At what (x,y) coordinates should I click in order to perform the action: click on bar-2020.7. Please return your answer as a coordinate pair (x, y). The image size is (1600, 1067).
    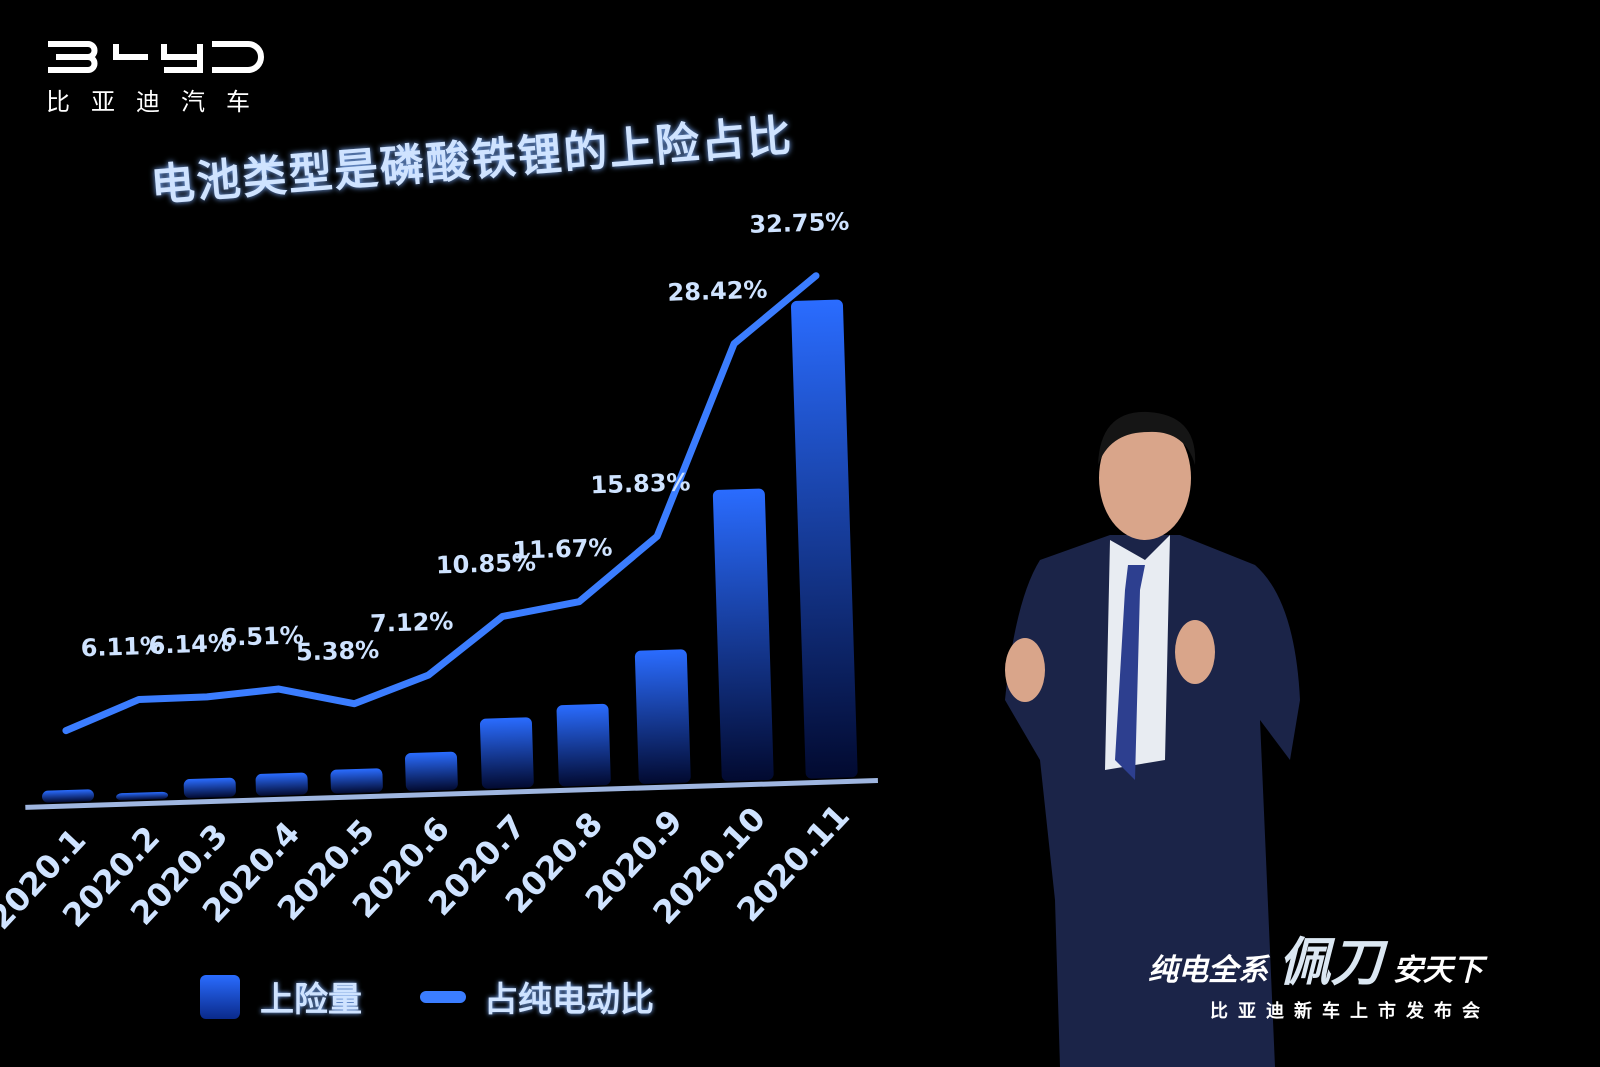
    Looking at the image, I should click on (506, 753).